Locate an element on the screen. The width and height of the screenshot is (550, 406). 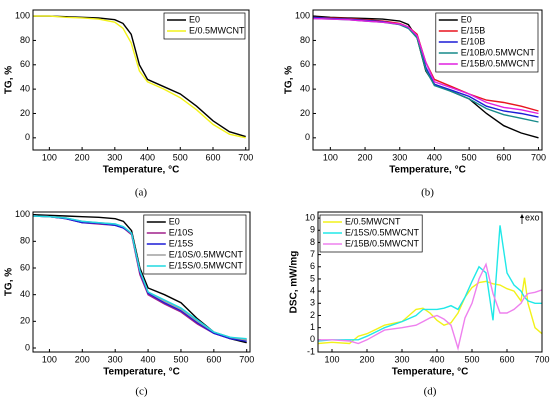
y-tick-label: 9 is located at coordinates (312, 230).